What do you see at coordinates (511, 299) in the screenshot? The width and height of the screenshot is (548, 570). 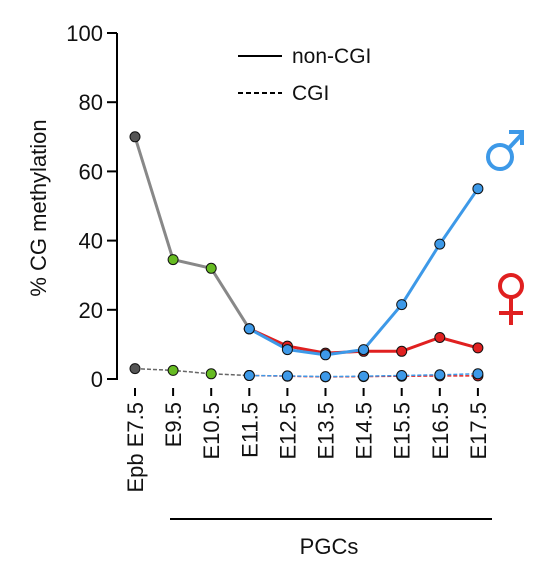 I see `female-symbol-icon` at bounding box center [511, 299].